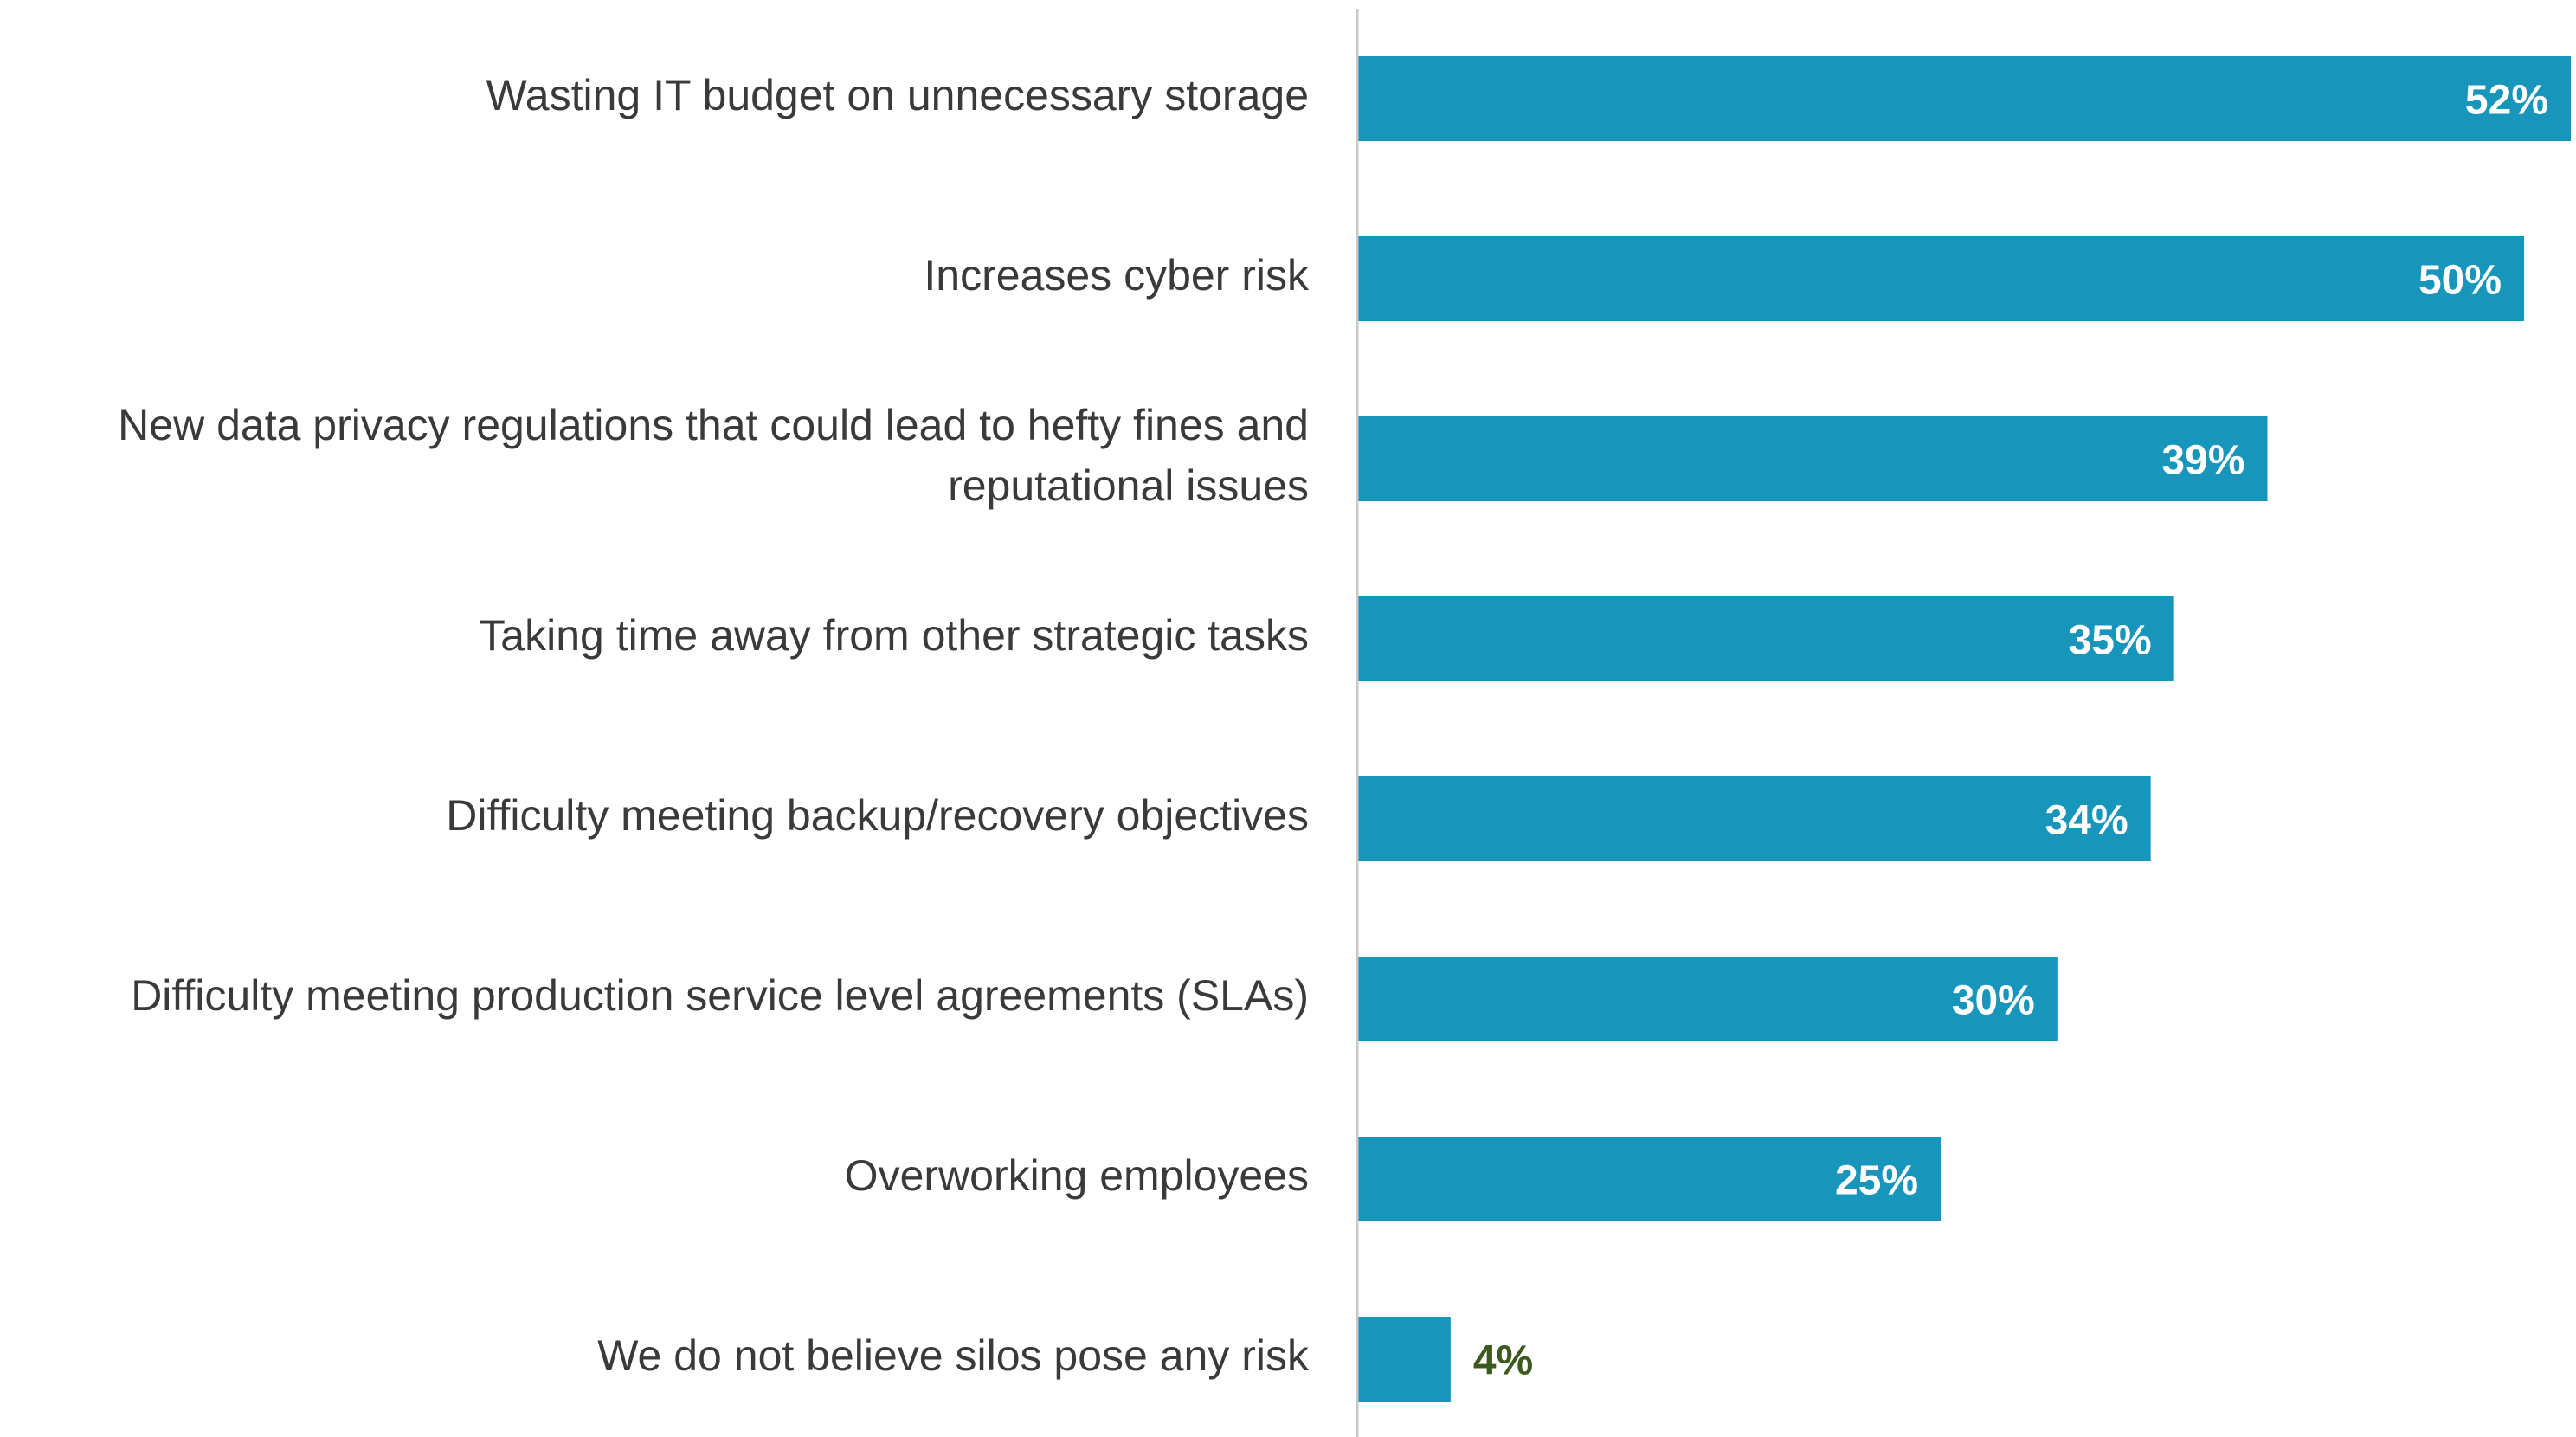  I want to click on data-label: 35%, so click(2110, 641).